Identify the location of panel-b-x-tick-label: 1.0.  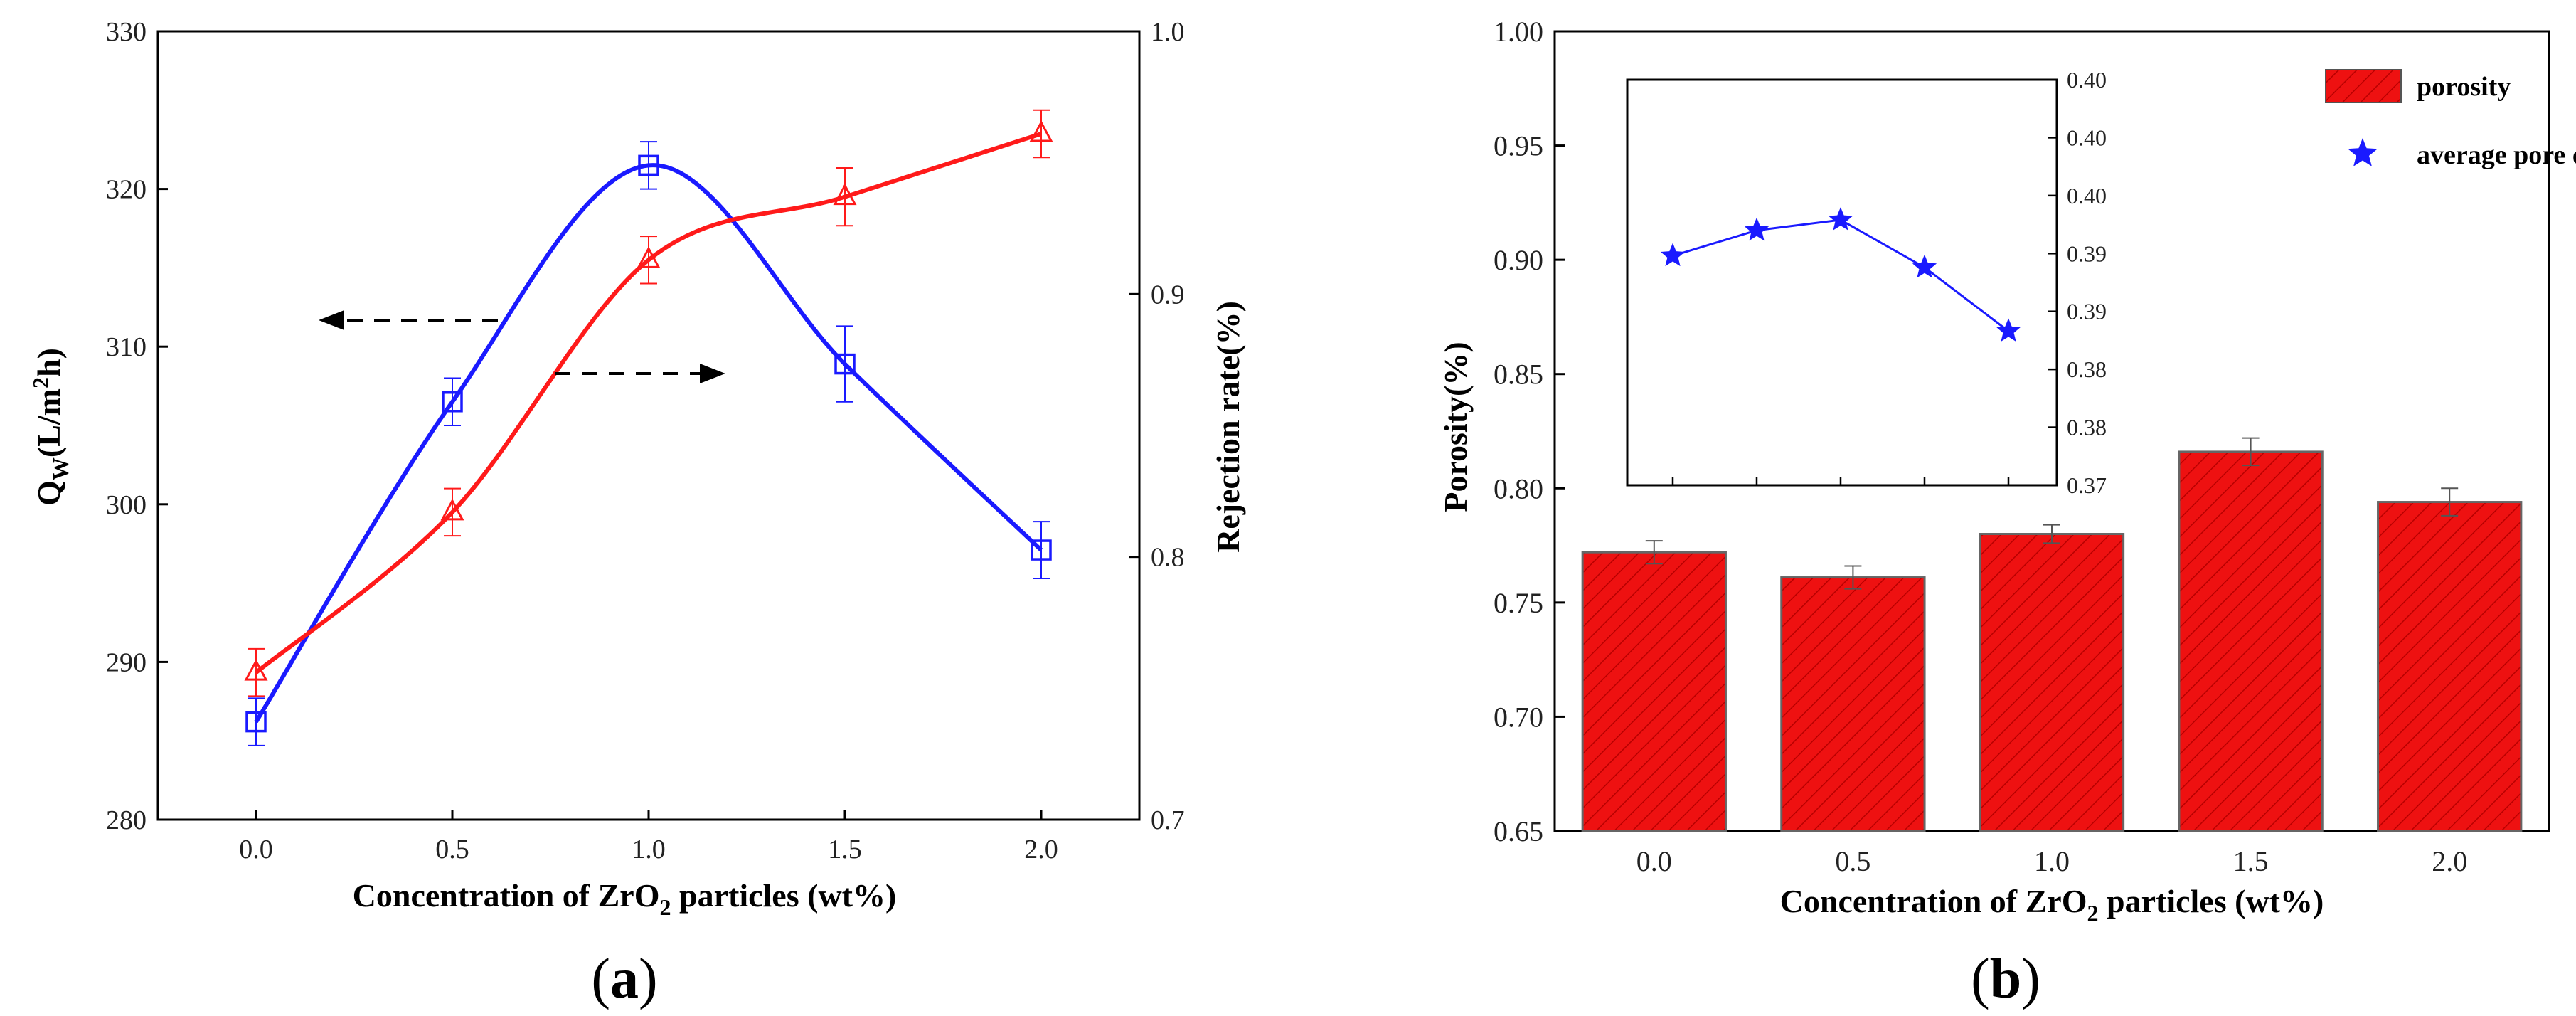
(2052, 861).